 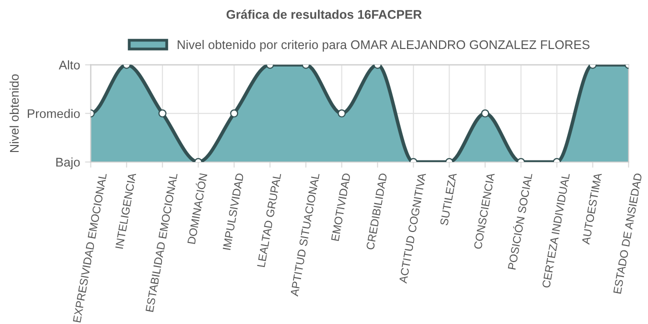 I want to click on category-label: Bajo, so click(x=68, y=163).